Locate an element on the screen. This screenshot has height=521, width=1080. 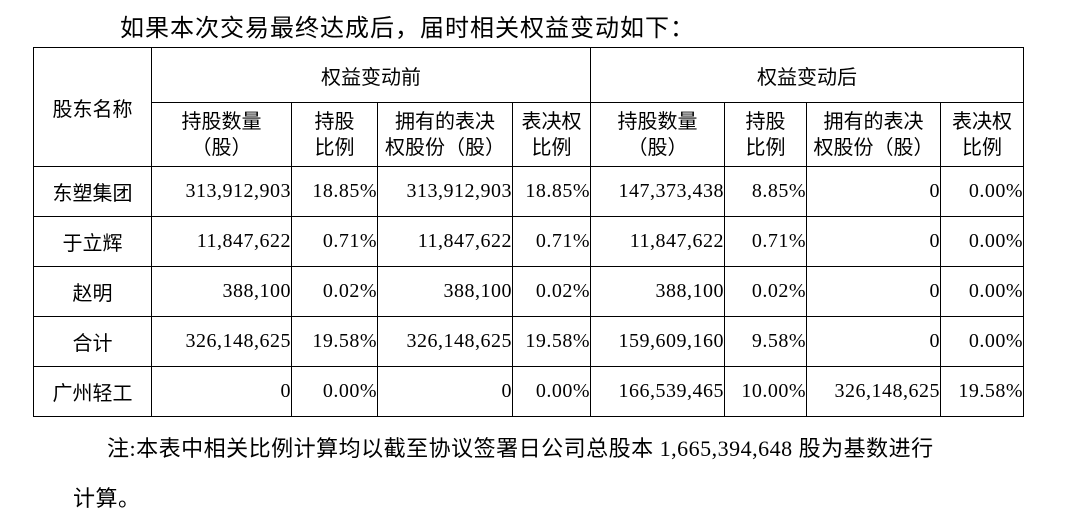
cell-before-shares: 326,148,625 is located at coordinates (221, 341).